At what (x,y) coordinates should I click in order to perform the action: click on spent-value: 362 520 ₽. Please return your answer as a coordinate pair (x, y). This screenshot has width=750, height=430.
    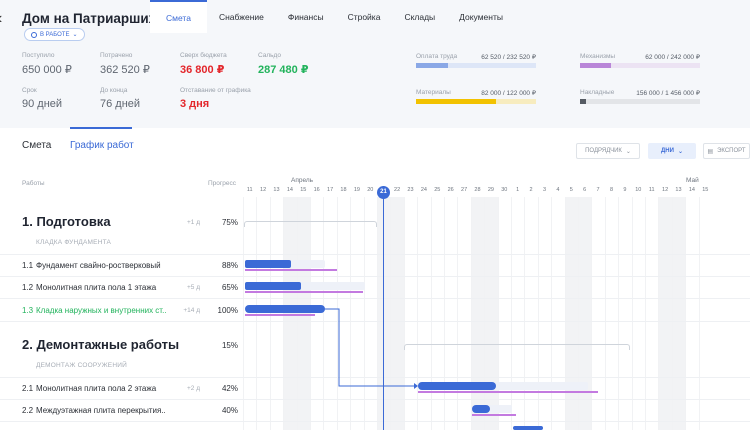
    Looking at the image, I should click on (125, 70).